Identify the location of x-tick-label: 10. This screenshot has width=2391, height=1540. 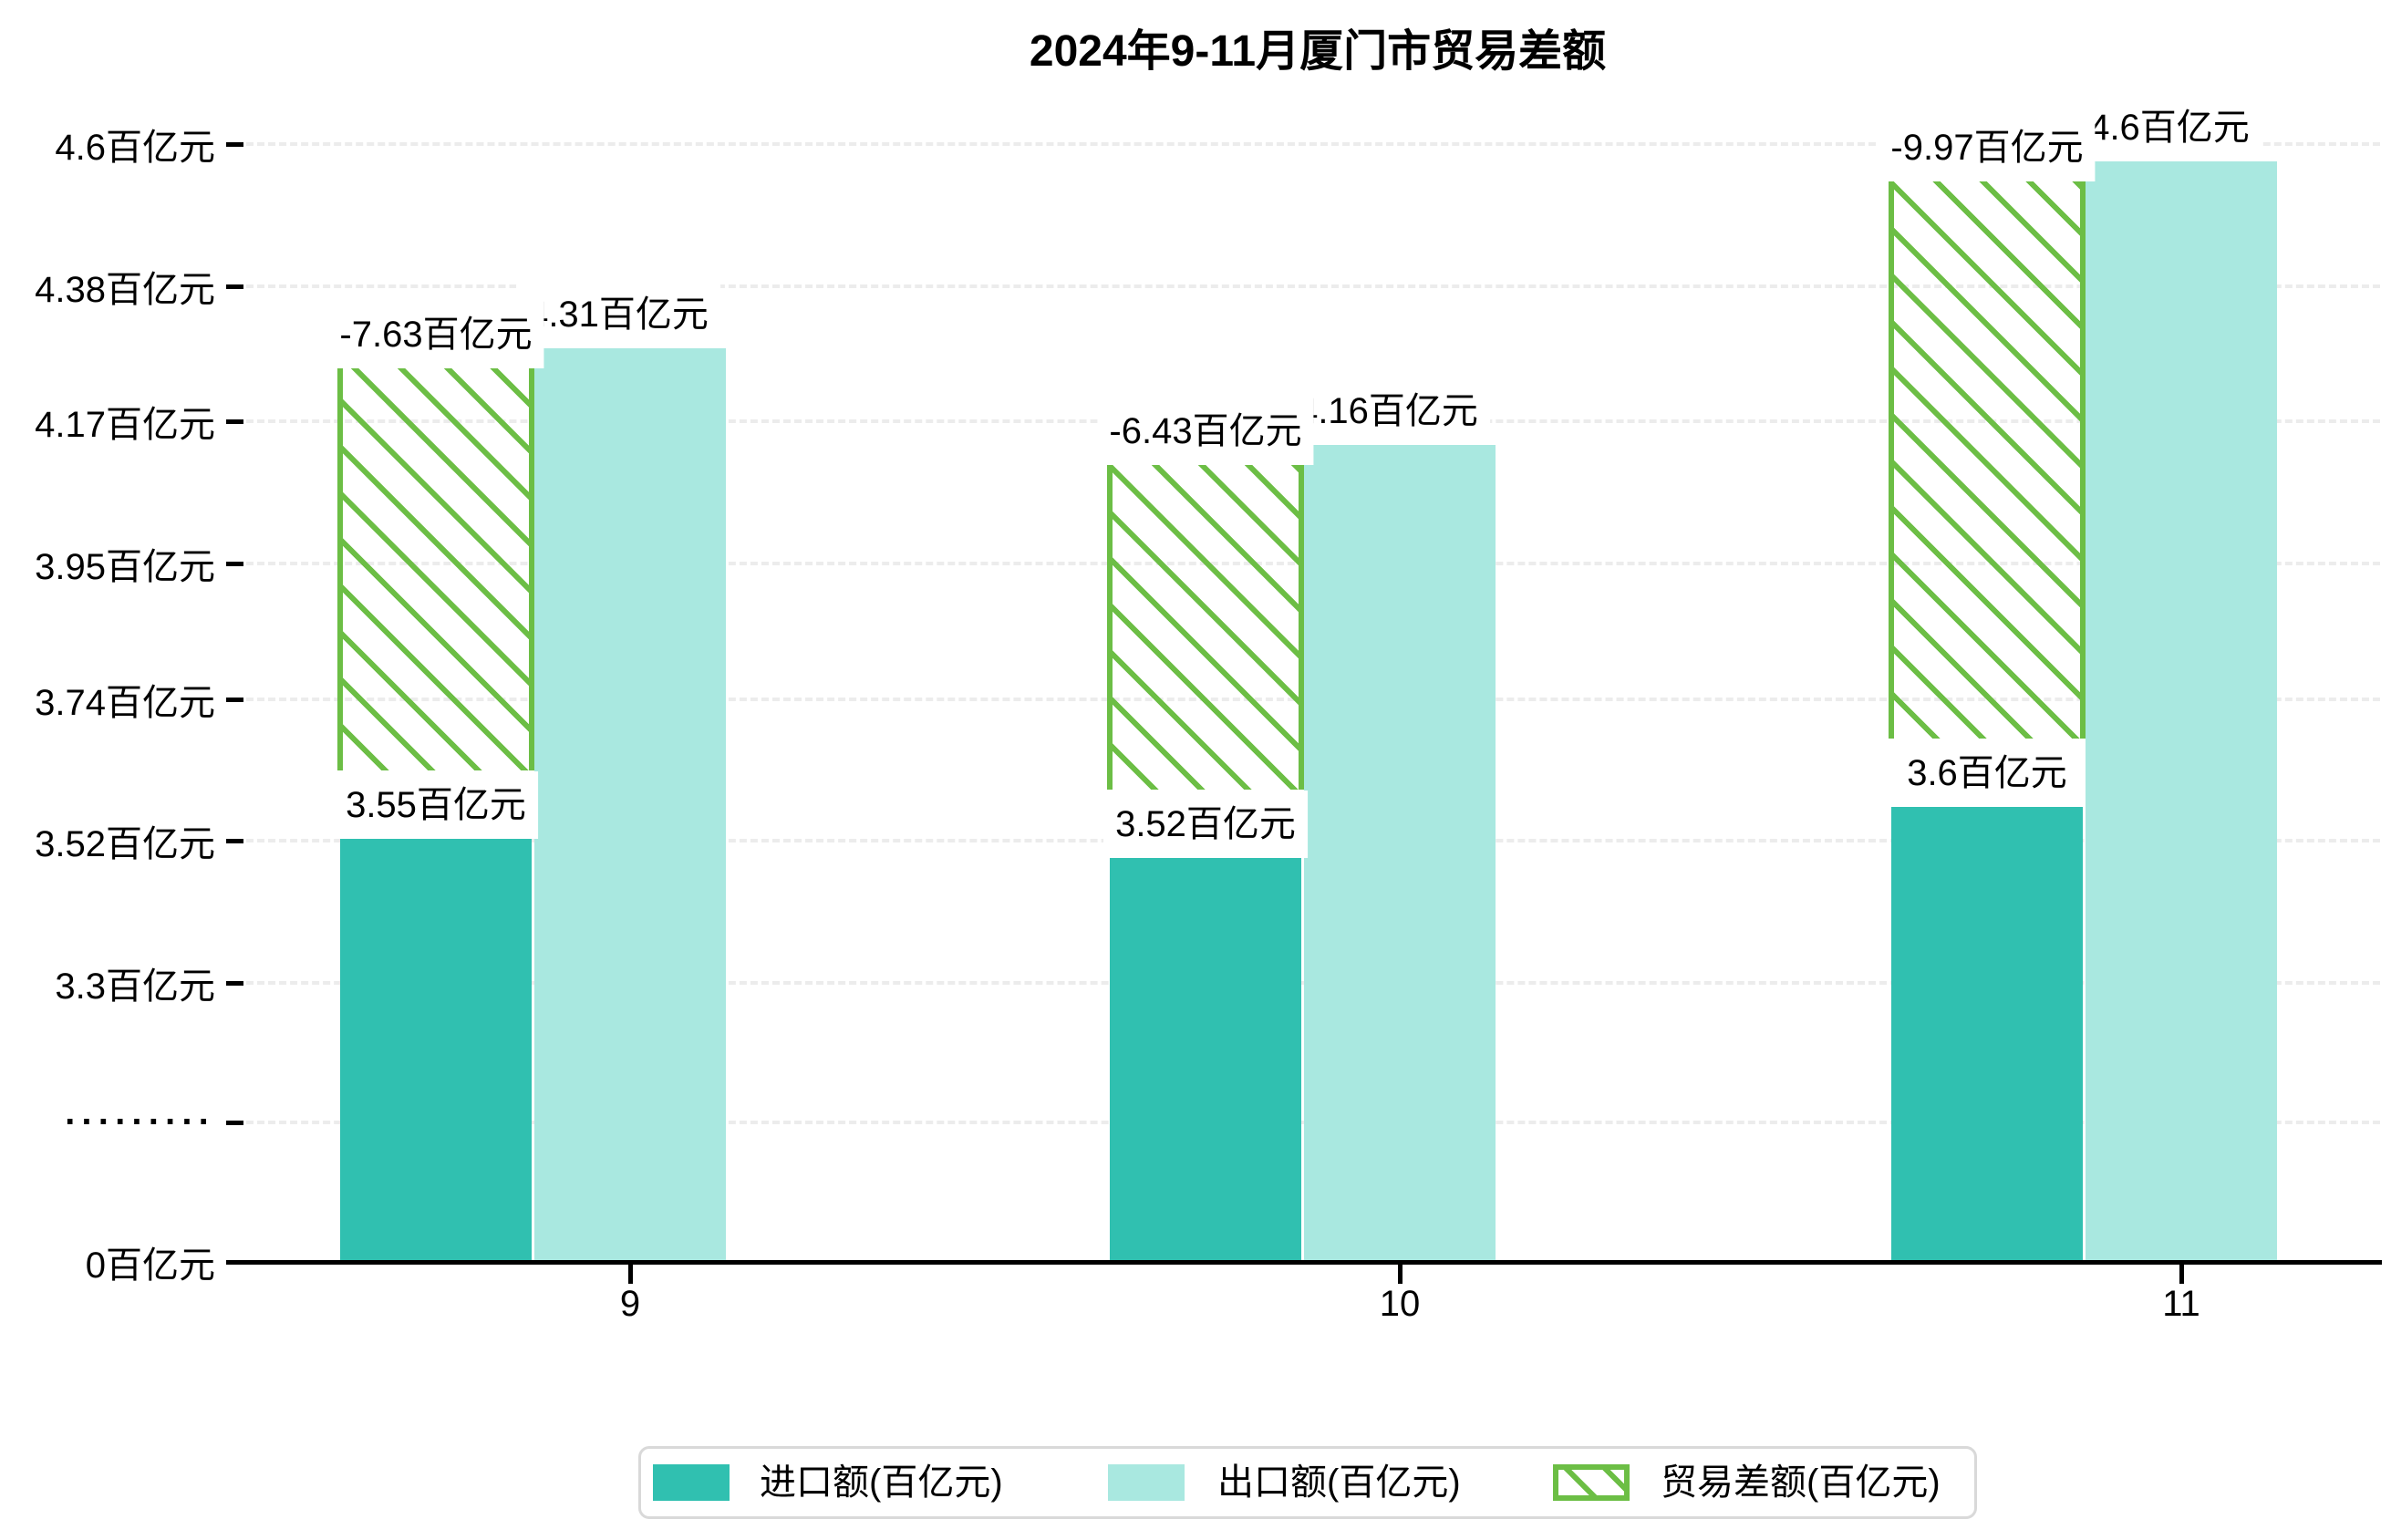
(1400, 1304).